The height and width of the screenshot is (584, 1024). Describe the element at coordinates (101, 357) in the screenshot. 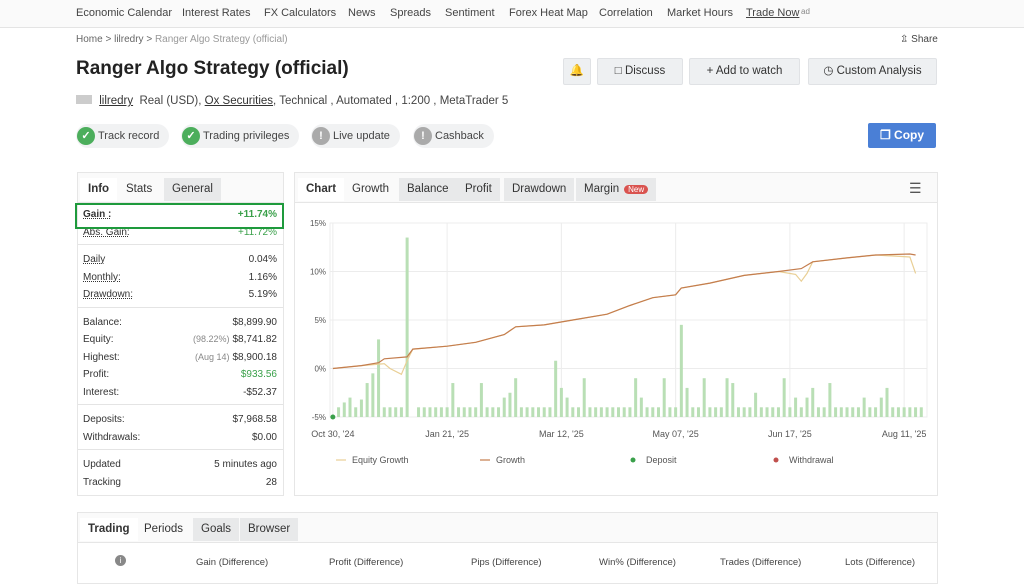

I see `row-label: Highest:` at that location.